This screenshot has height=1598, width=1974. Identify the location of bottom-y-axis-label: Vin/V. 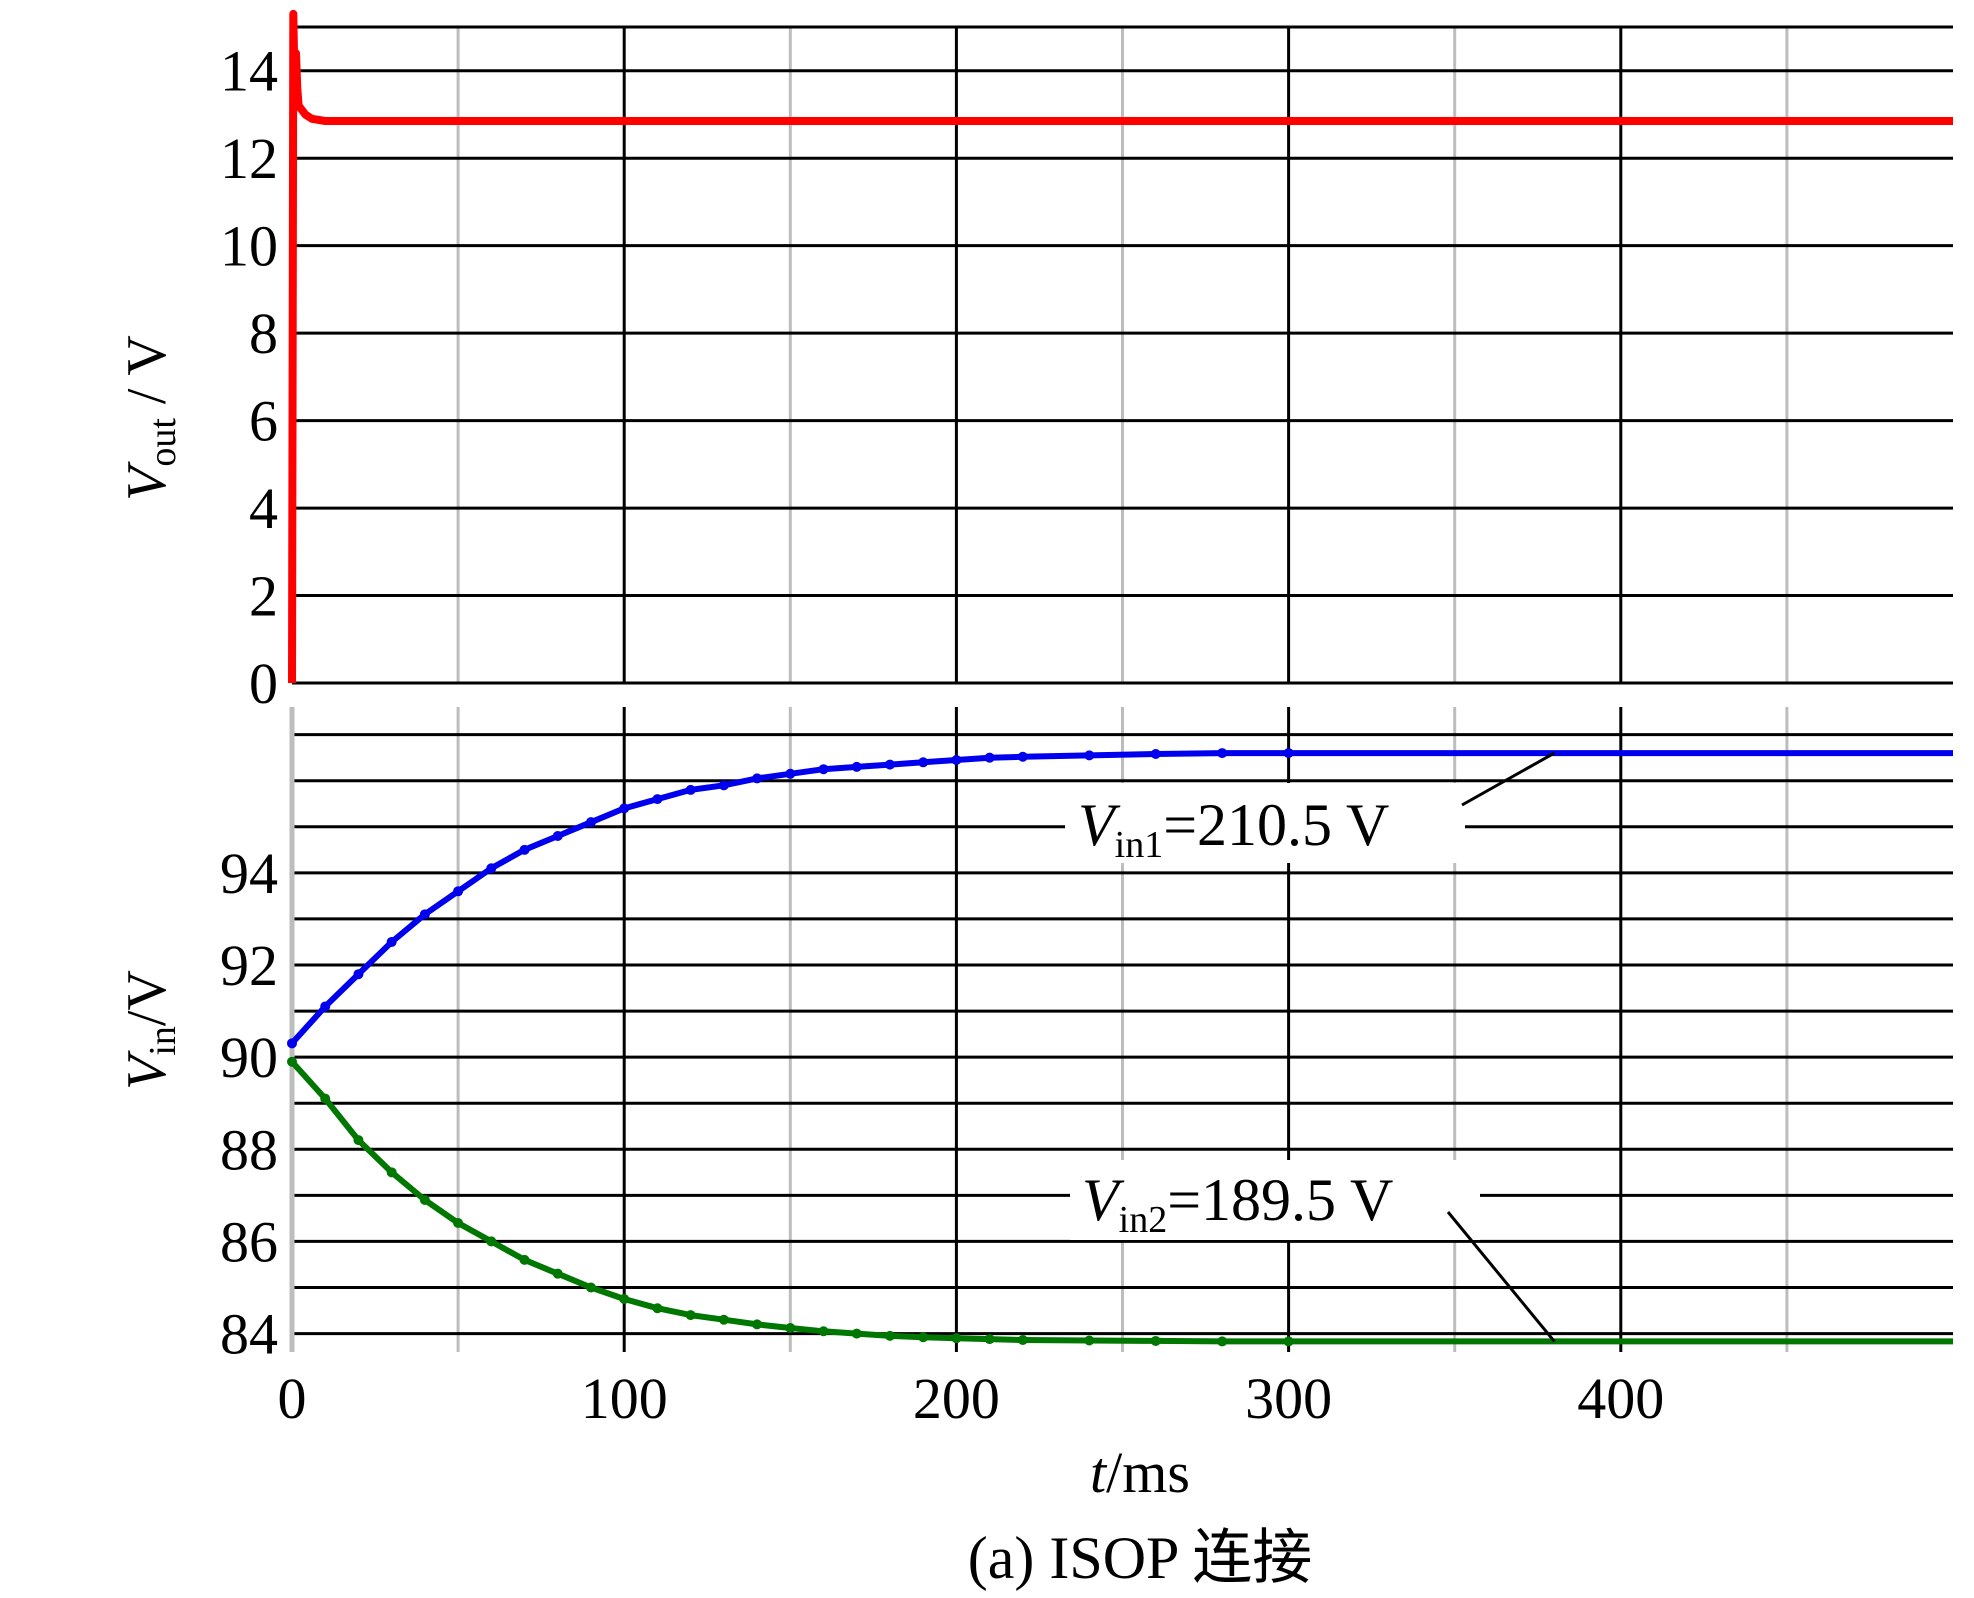
(150, 1030).